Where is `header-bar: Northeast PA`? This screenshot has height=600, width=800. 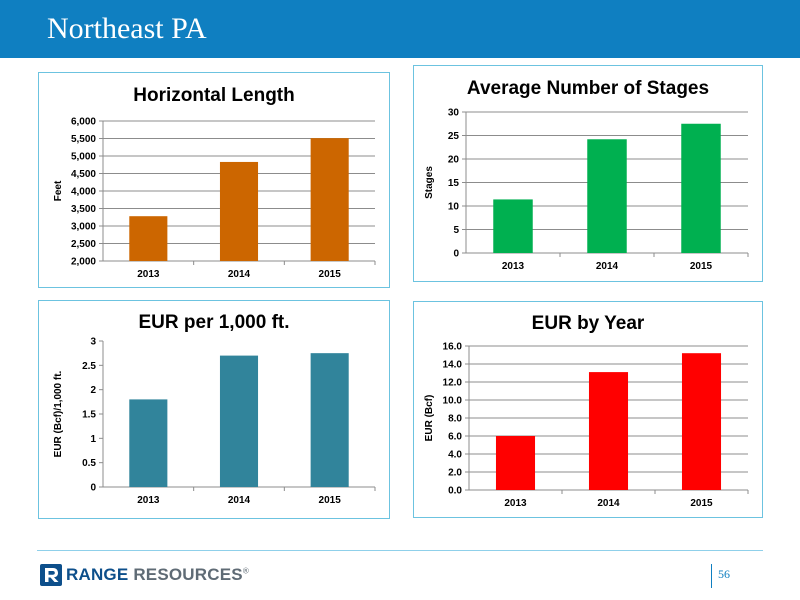
header-bar: Northeast PA is located at coordinates (400, 29).